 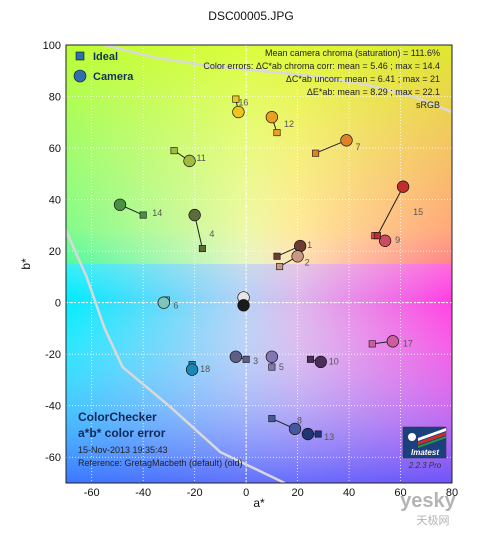 What do you see at coordinates (117, 417) in the screenshot?
I see `footer-line-1: ColorChecker` at bounding box center [117, 417].